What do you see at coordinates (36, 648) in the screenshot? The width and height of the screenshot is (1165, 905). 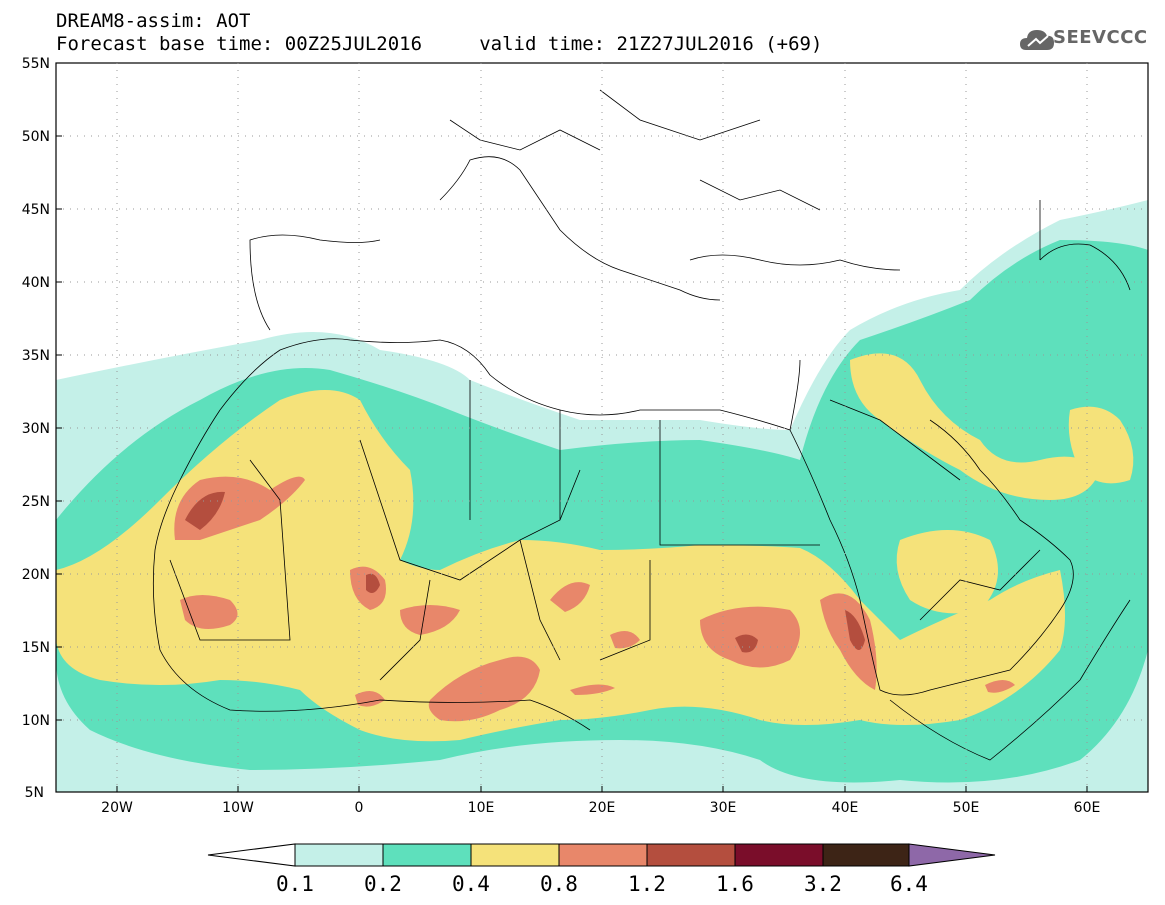 I see `lat-label: 15N` at bounding box center [36, 648].